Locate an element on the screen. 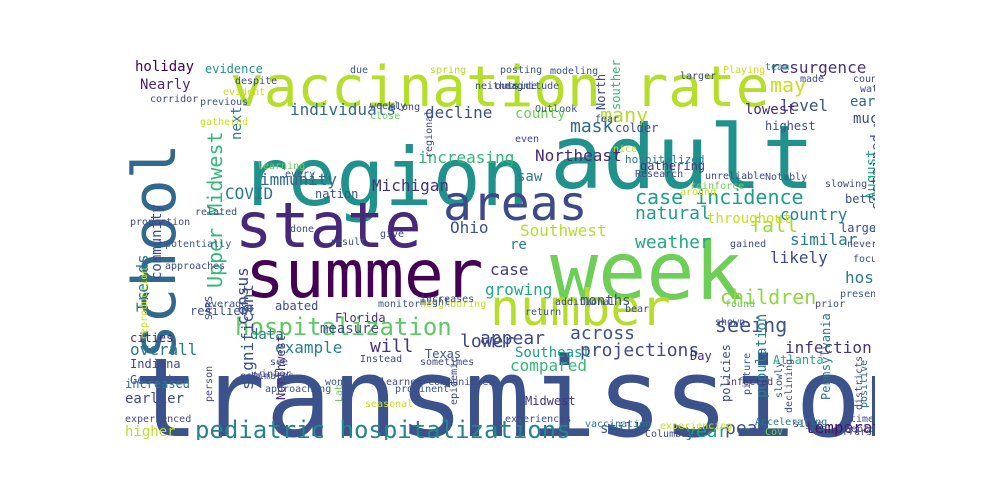  cloud-word: hospitalized is located at coordinates (665, 159).